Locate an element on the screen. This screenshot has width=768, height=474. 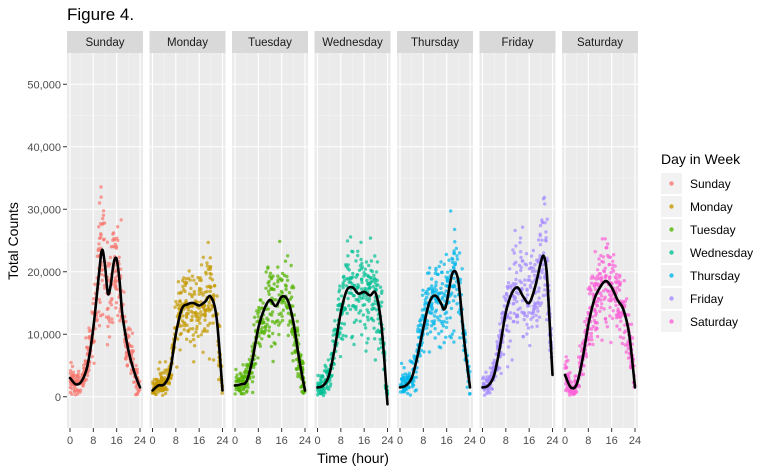
y-tick-label: 40,000 is located at coordinates (44, 148).